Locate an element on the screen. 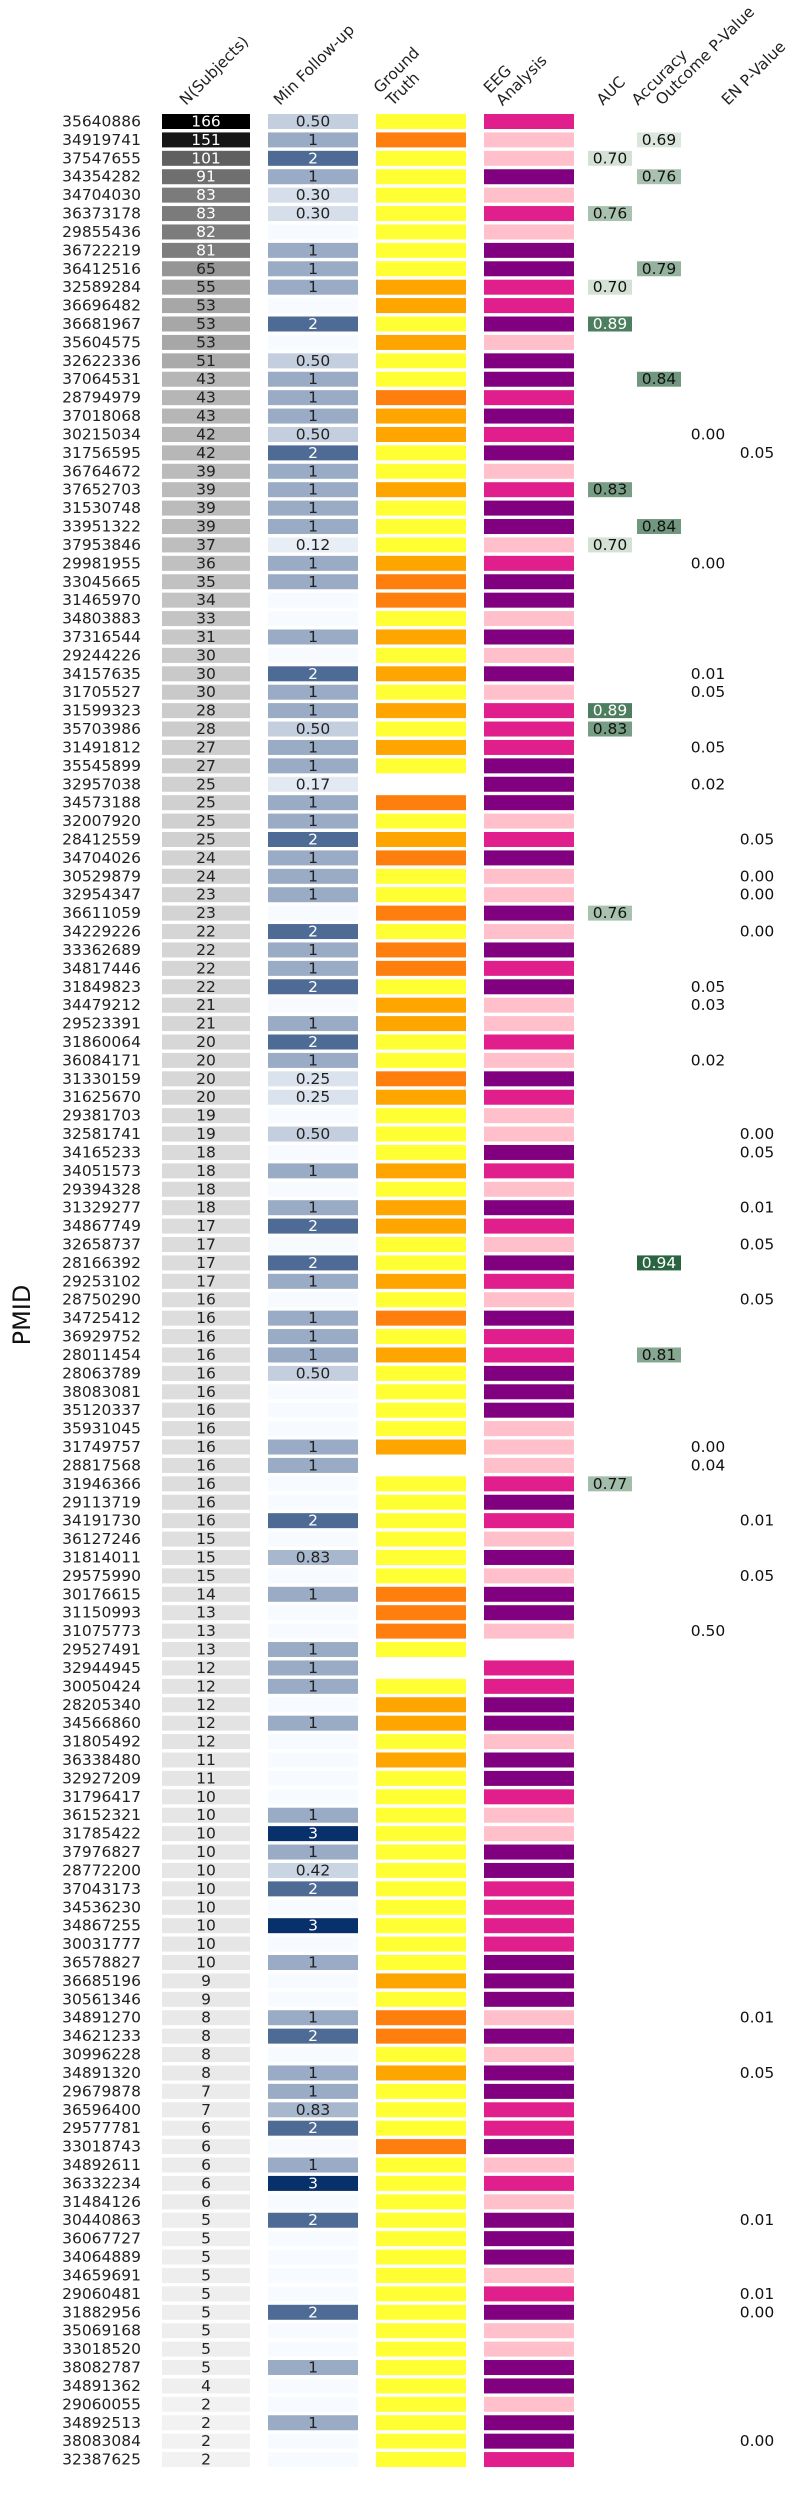 The height and width of the screenshot is (2493, 791). n-subjects-value: 11 is located at coordinates (206, 1778).